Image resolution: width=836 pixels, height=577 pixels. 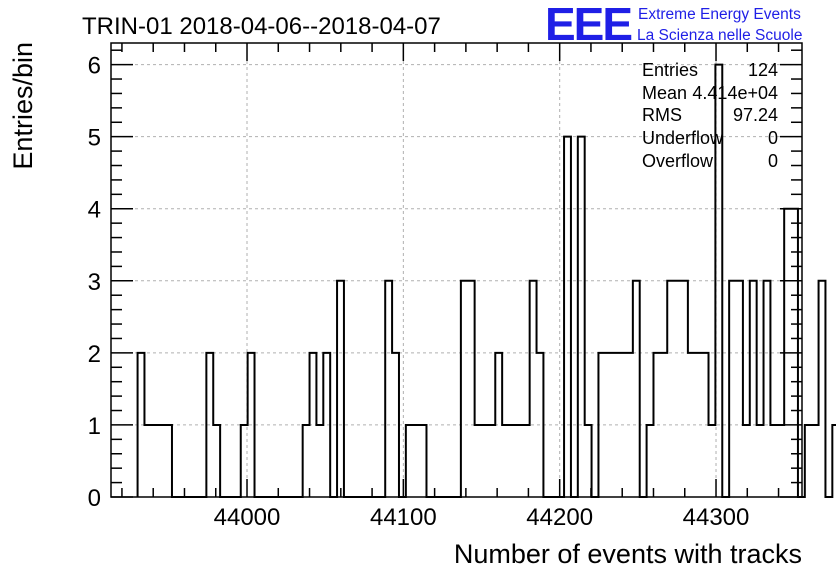 What do you see at coordinates (403, 517) in the screenshot?
I see `x-tick-label: 44100` at bounding box center [403, 517].